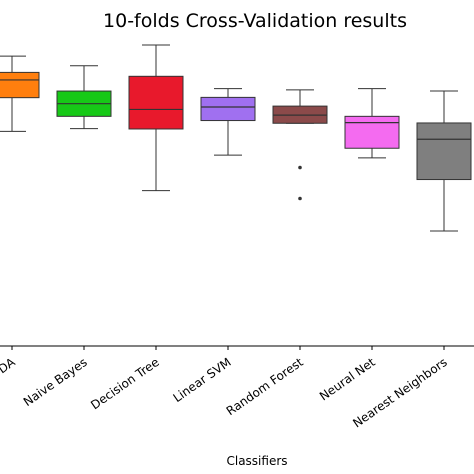 Image resolution: width=474 pixels, height=474 pixels. What do you see at coordinates (255, 21) in the screenshot?
I see `chart-title: 10-folds Cross-Validation results` at bounding box center [255, 21].